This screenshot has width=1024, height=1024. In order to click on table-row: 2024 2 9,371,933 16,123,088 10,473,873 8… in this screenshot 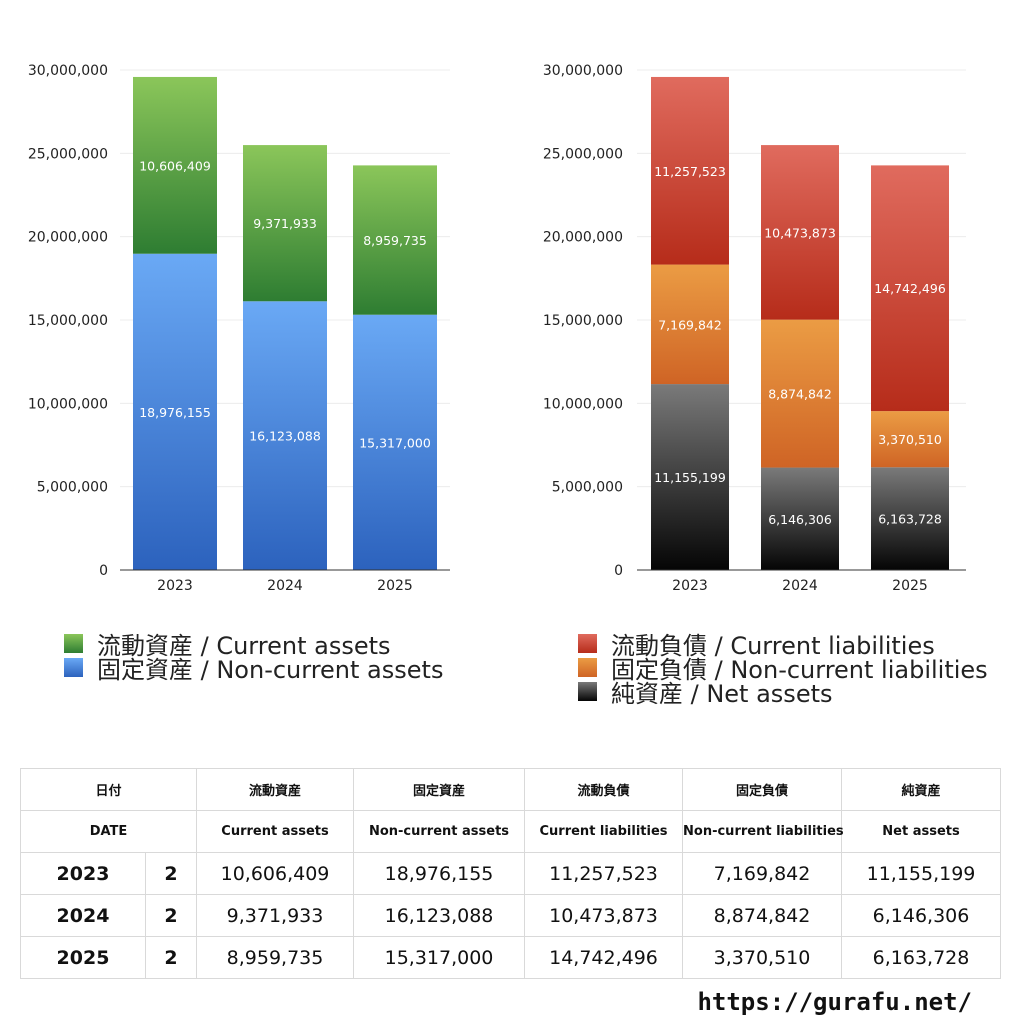, I will do `click(511, 915)`.